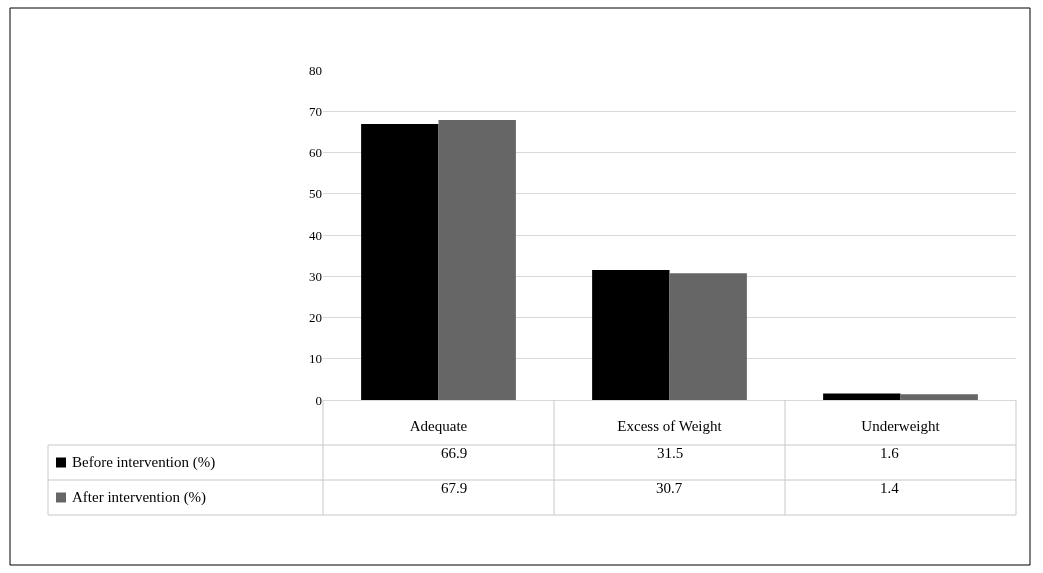  What do you see at coordinates (315, 318) in the screenshot?
I see `y-tick-label: 20` at bounding box center [315, 318].